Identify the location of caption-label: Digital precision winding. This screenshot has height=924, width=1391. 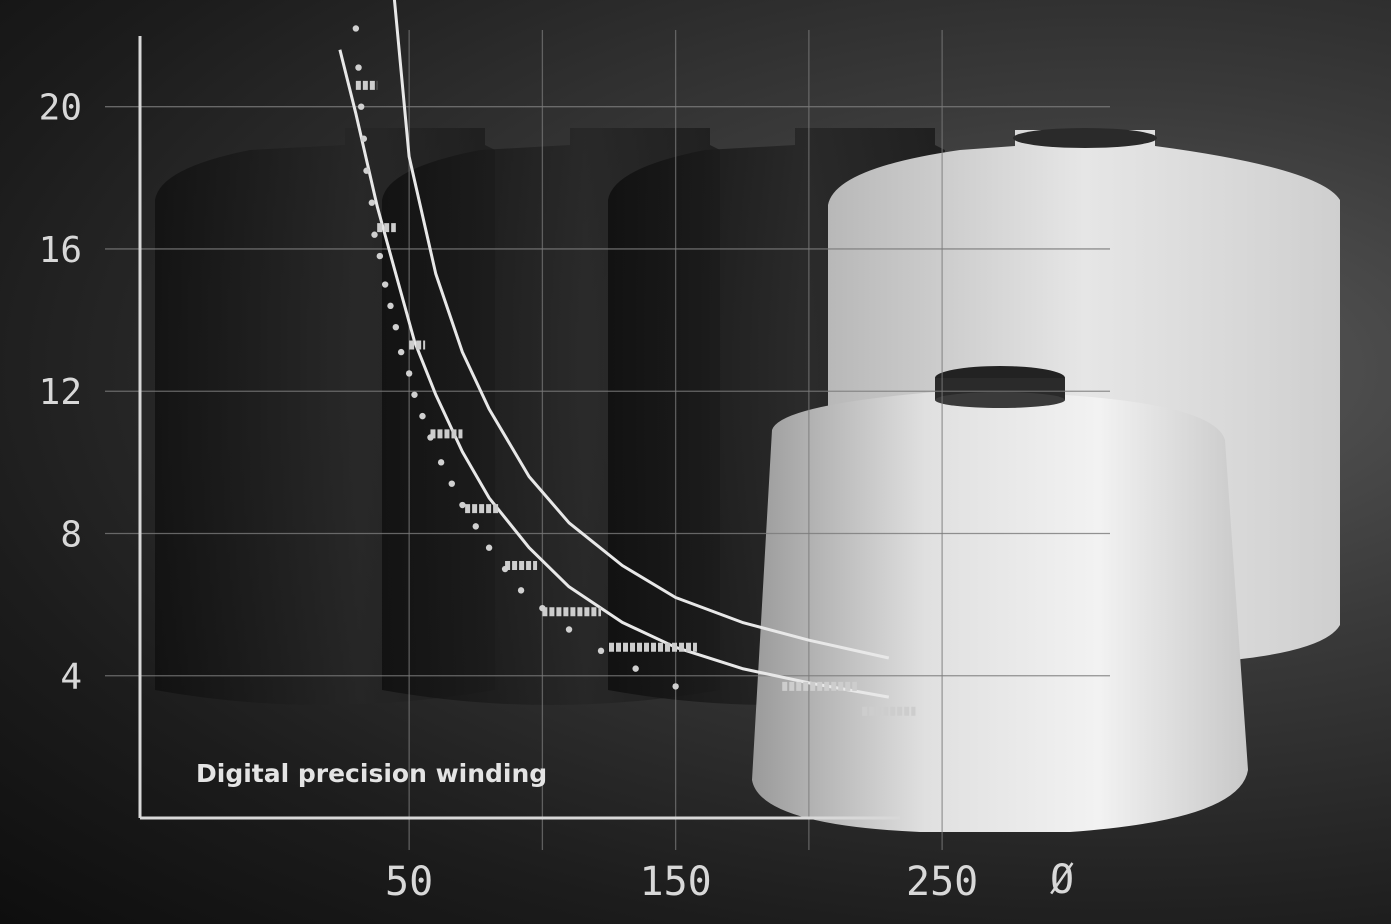
(371, 773).